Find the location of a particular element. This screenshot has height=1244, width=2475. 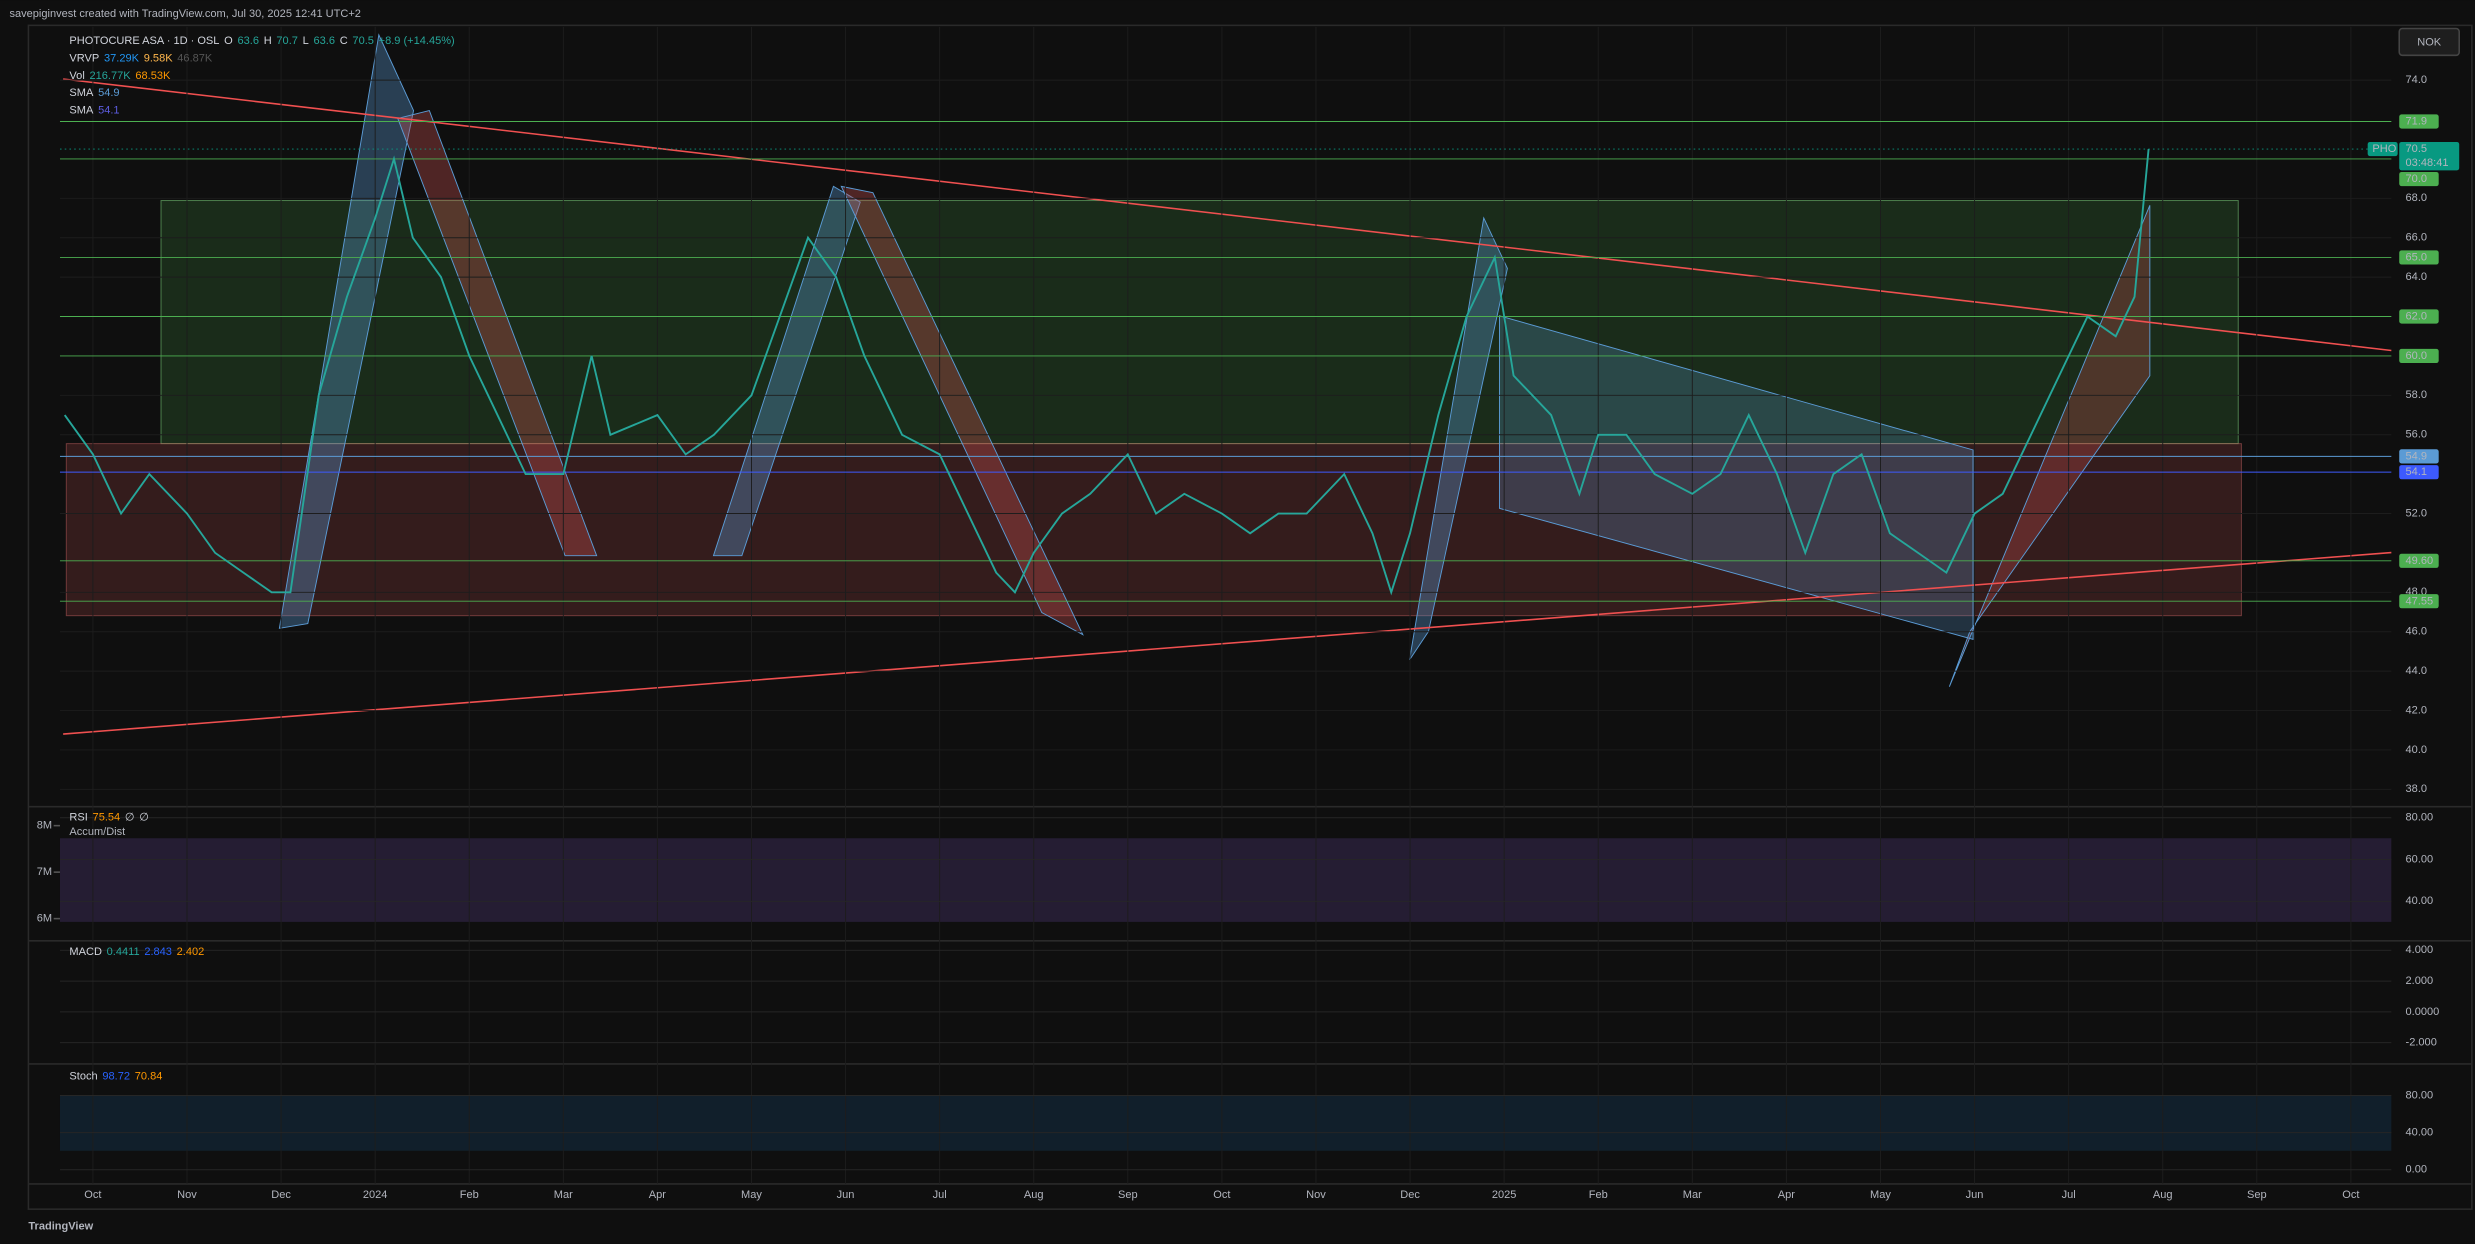

legend-row: MACD 0.4411 2.843 2.402 is located at coordinates (136, 952).